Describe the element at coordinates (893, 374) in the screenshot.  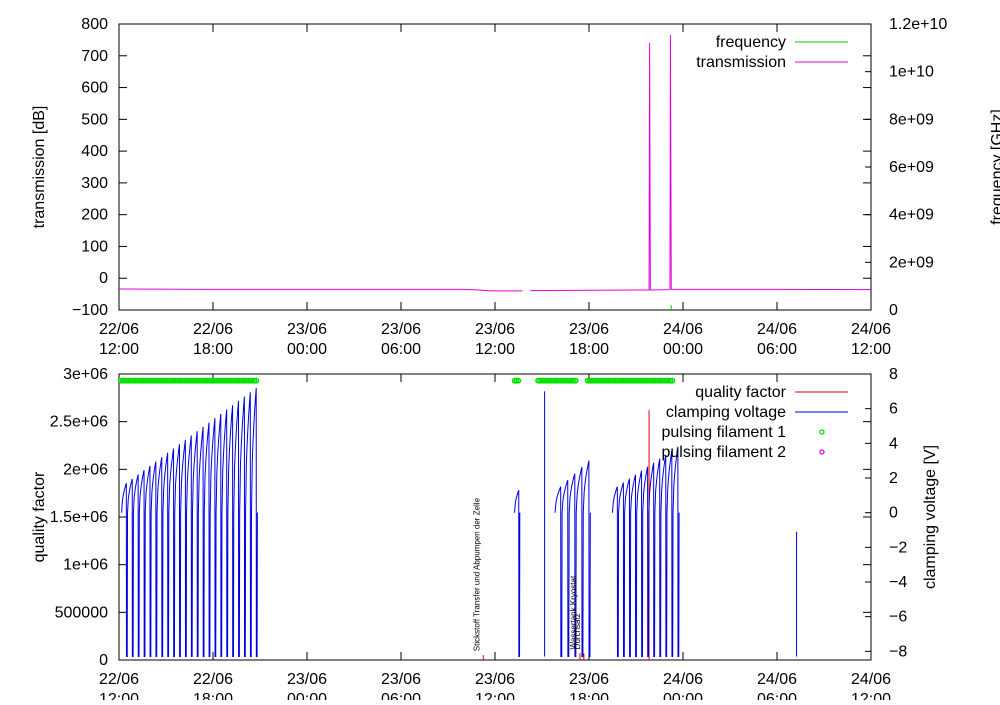
I see `y2-tick-label: 8` at that location.